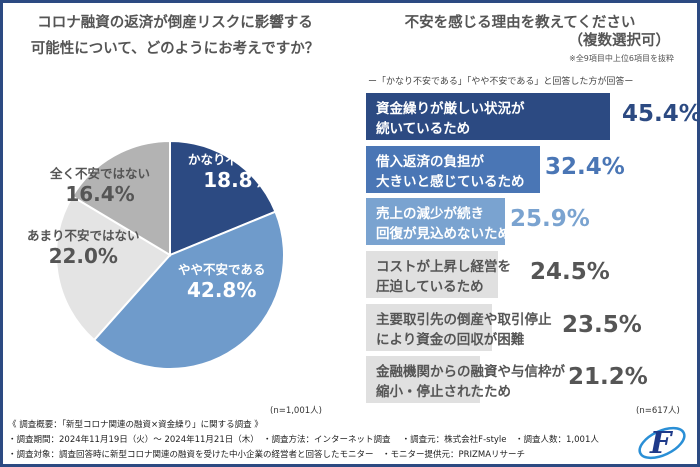  What do you see at coordinates (621, 58) in the screenshot?
I see `bar-note: ※全9項目中上位6項目を抜粋` at bounding box center [621, 58].